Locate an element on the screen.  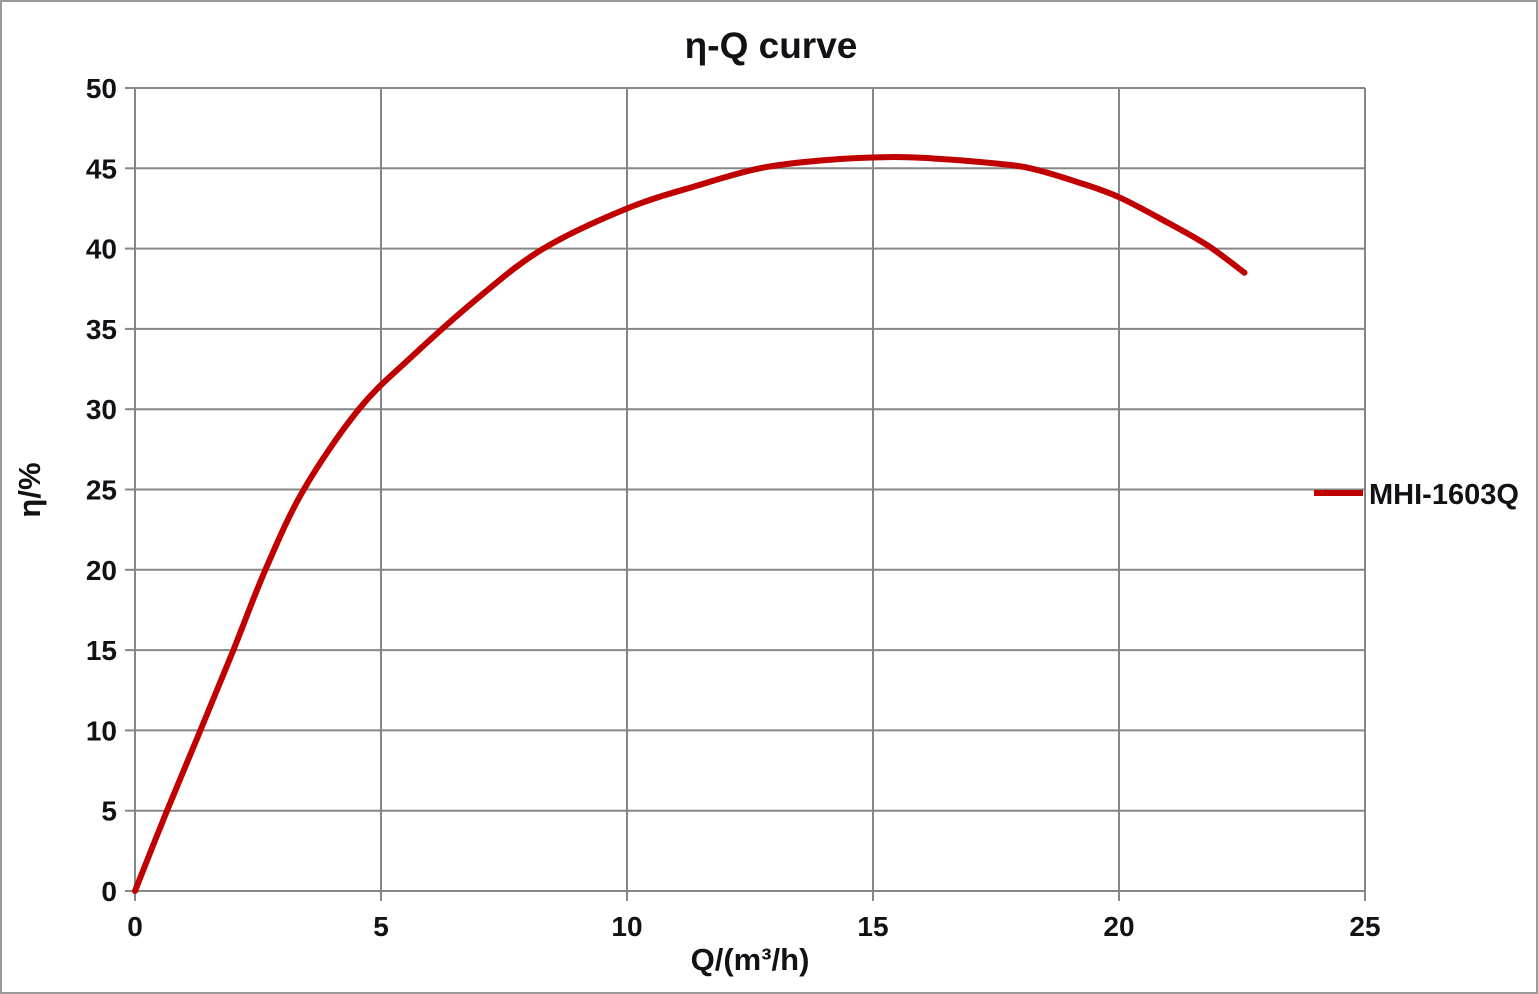
y-tick-label: 20 is located at coordinates (101, 570).